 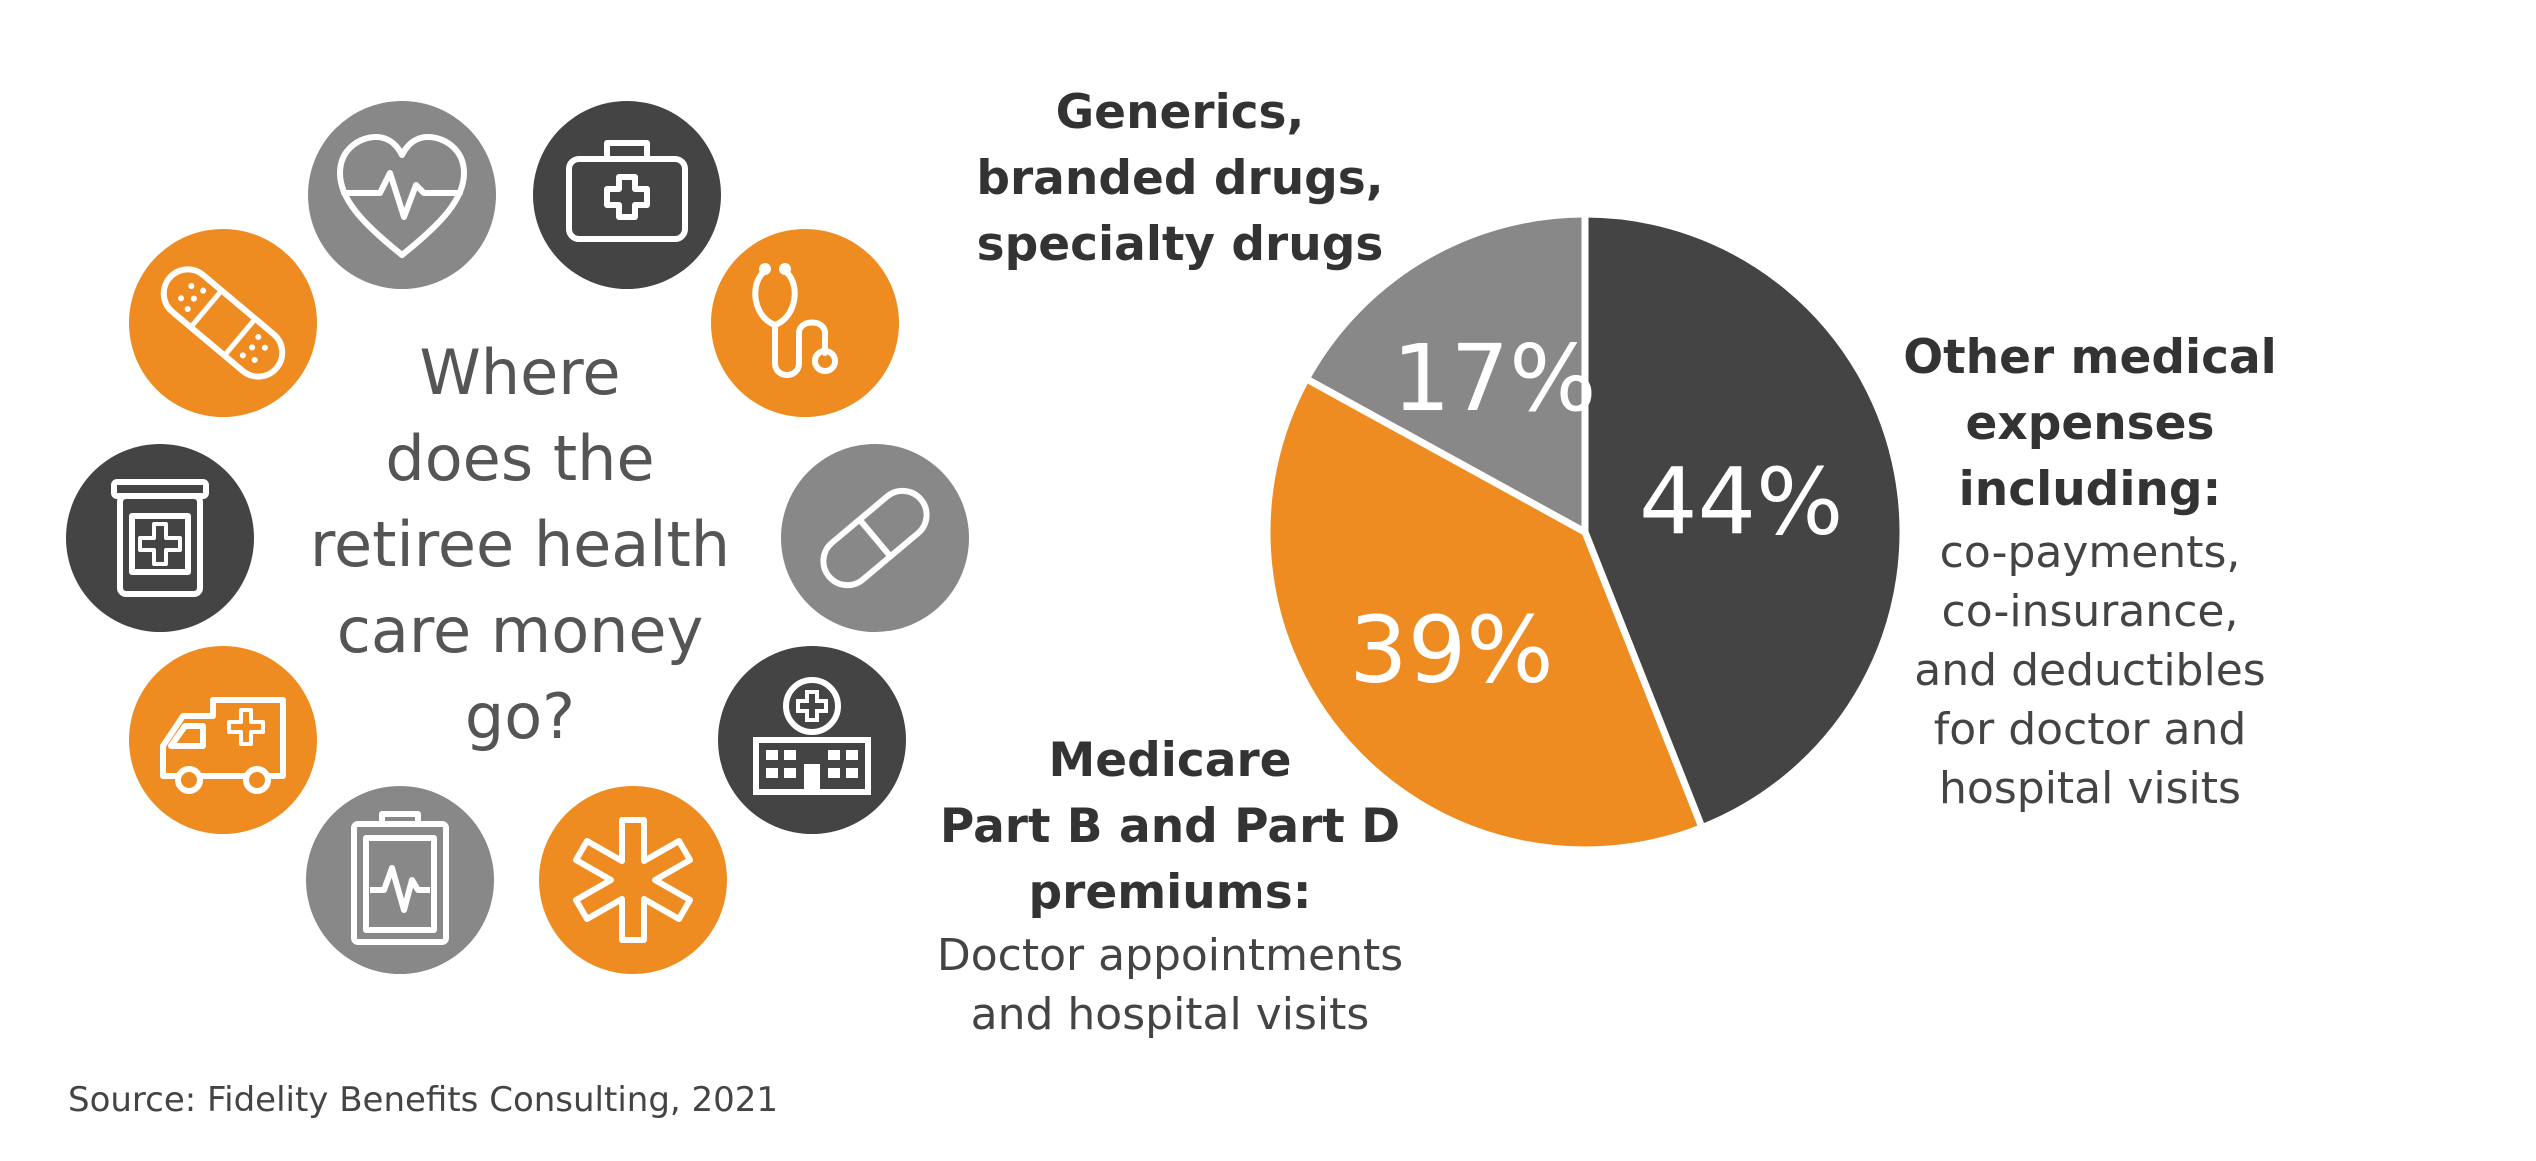 I want to click on callout-medicare-head: Medicare, so click(x=1170, y=760).